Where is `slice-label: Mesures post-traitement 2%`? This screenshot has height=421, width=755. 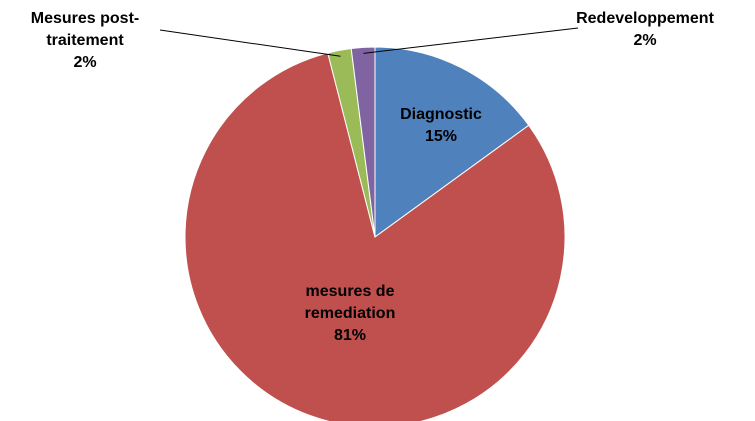 slice-label: Mesures post-traitement 2% is located at coordinates (85, 41).